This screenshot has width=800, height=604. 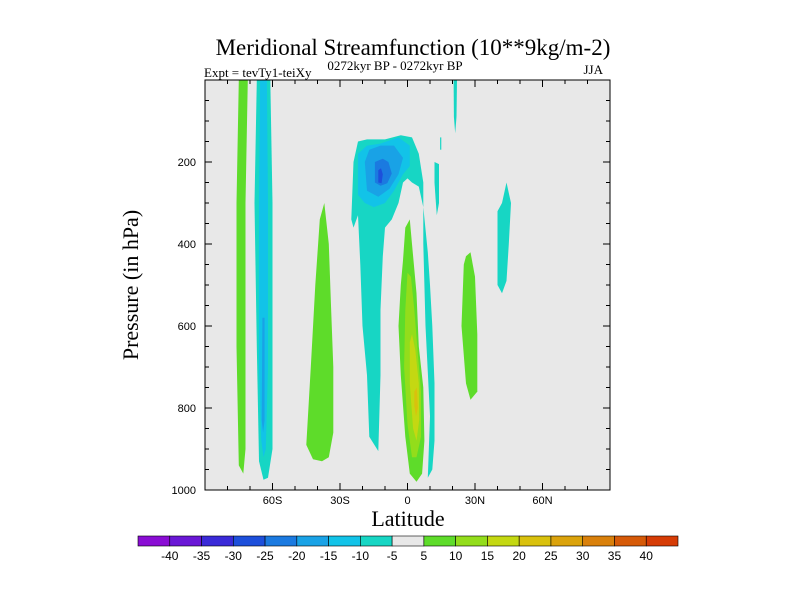 What do you see at coordinates (519, 556) in the screenshot?
I see `colorbar-label: 20` at bounding box center [519, 556].